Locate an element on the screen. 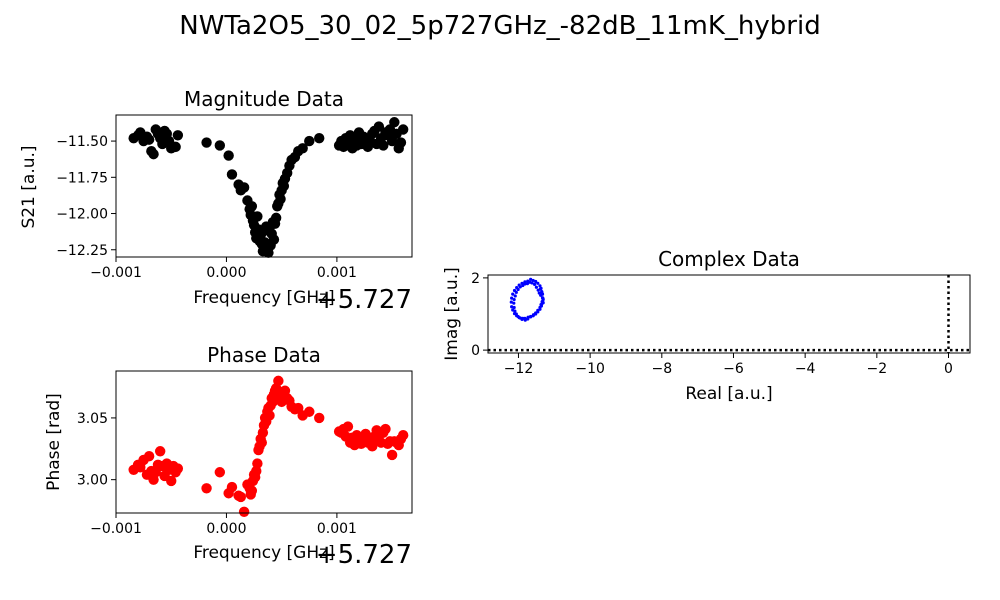  complex-reference-lines is located at coordinates (729, 314).